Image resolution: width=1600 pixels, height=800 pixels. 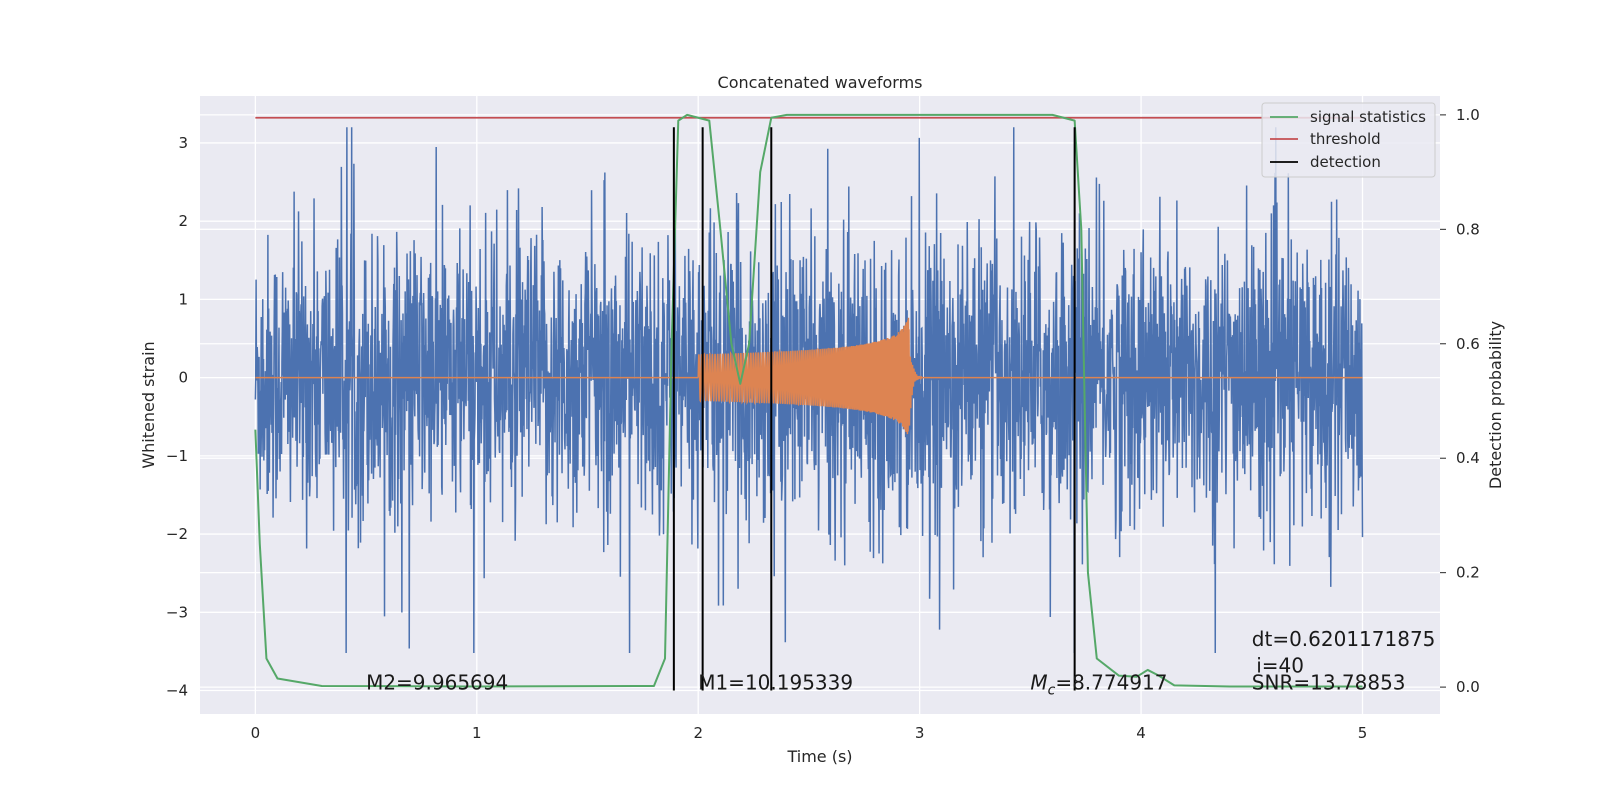 I want to click on y-right-tick-label: 0.6, so click(x=1468, y=344).